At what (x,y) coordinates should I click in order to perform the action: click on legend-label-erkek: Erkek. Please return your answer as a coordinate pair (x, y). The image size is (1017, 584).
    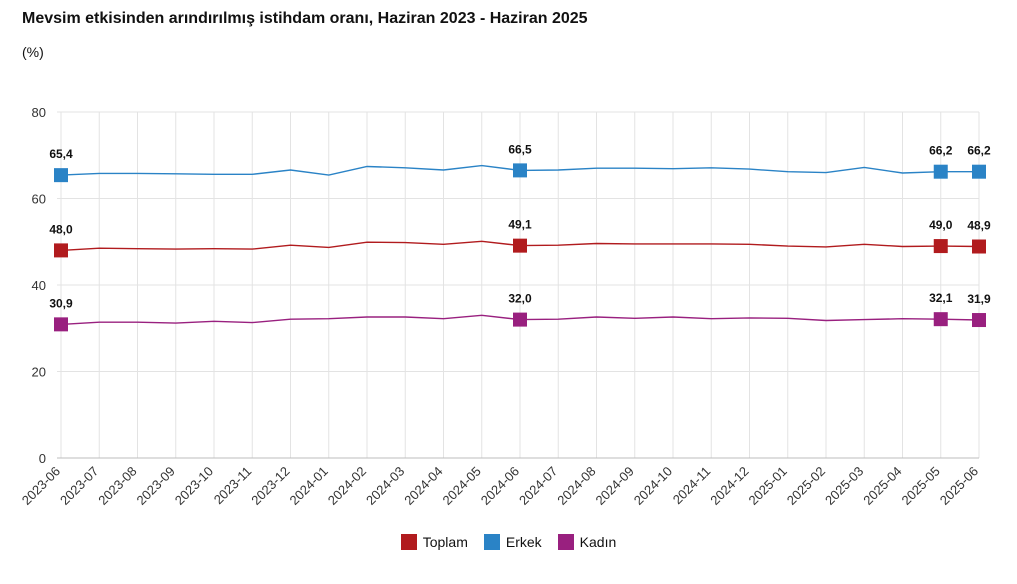
    Looking at the image, I should click on (523, 542).